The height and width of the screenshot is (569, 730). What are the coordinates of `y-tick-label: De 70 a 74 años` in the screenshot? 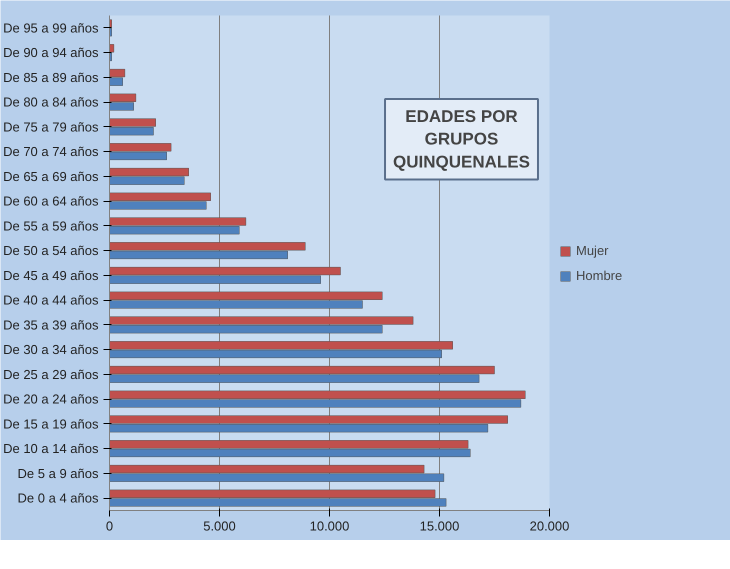 It's located at (51, 152).